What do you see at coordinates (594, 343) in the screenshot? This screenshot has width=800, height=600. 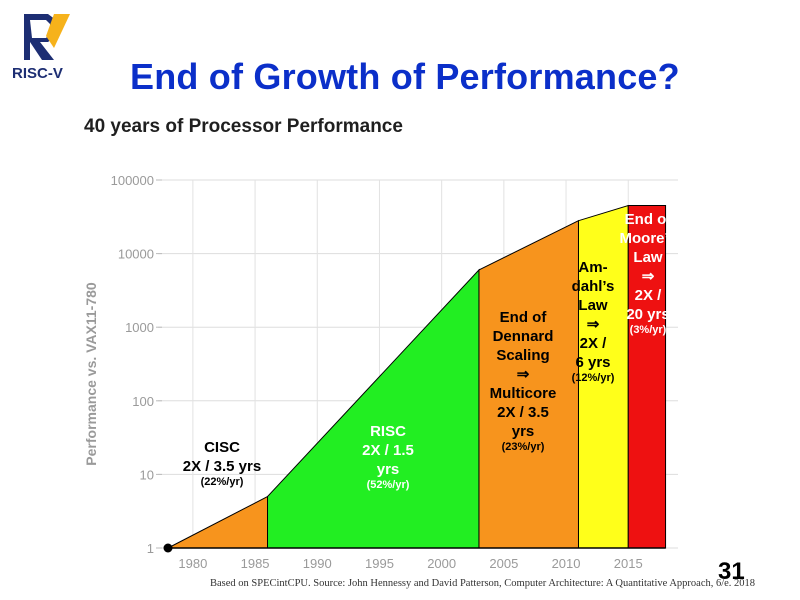 I see `region-label-amdahl: 2X /` at bounding box center [594, 343].